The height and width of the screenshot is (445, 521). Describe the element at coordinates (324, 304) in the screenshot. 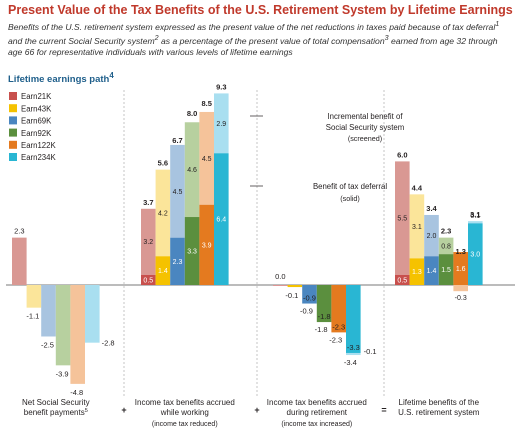

I see `bar-retirement-deferral-earn92k` at that location.